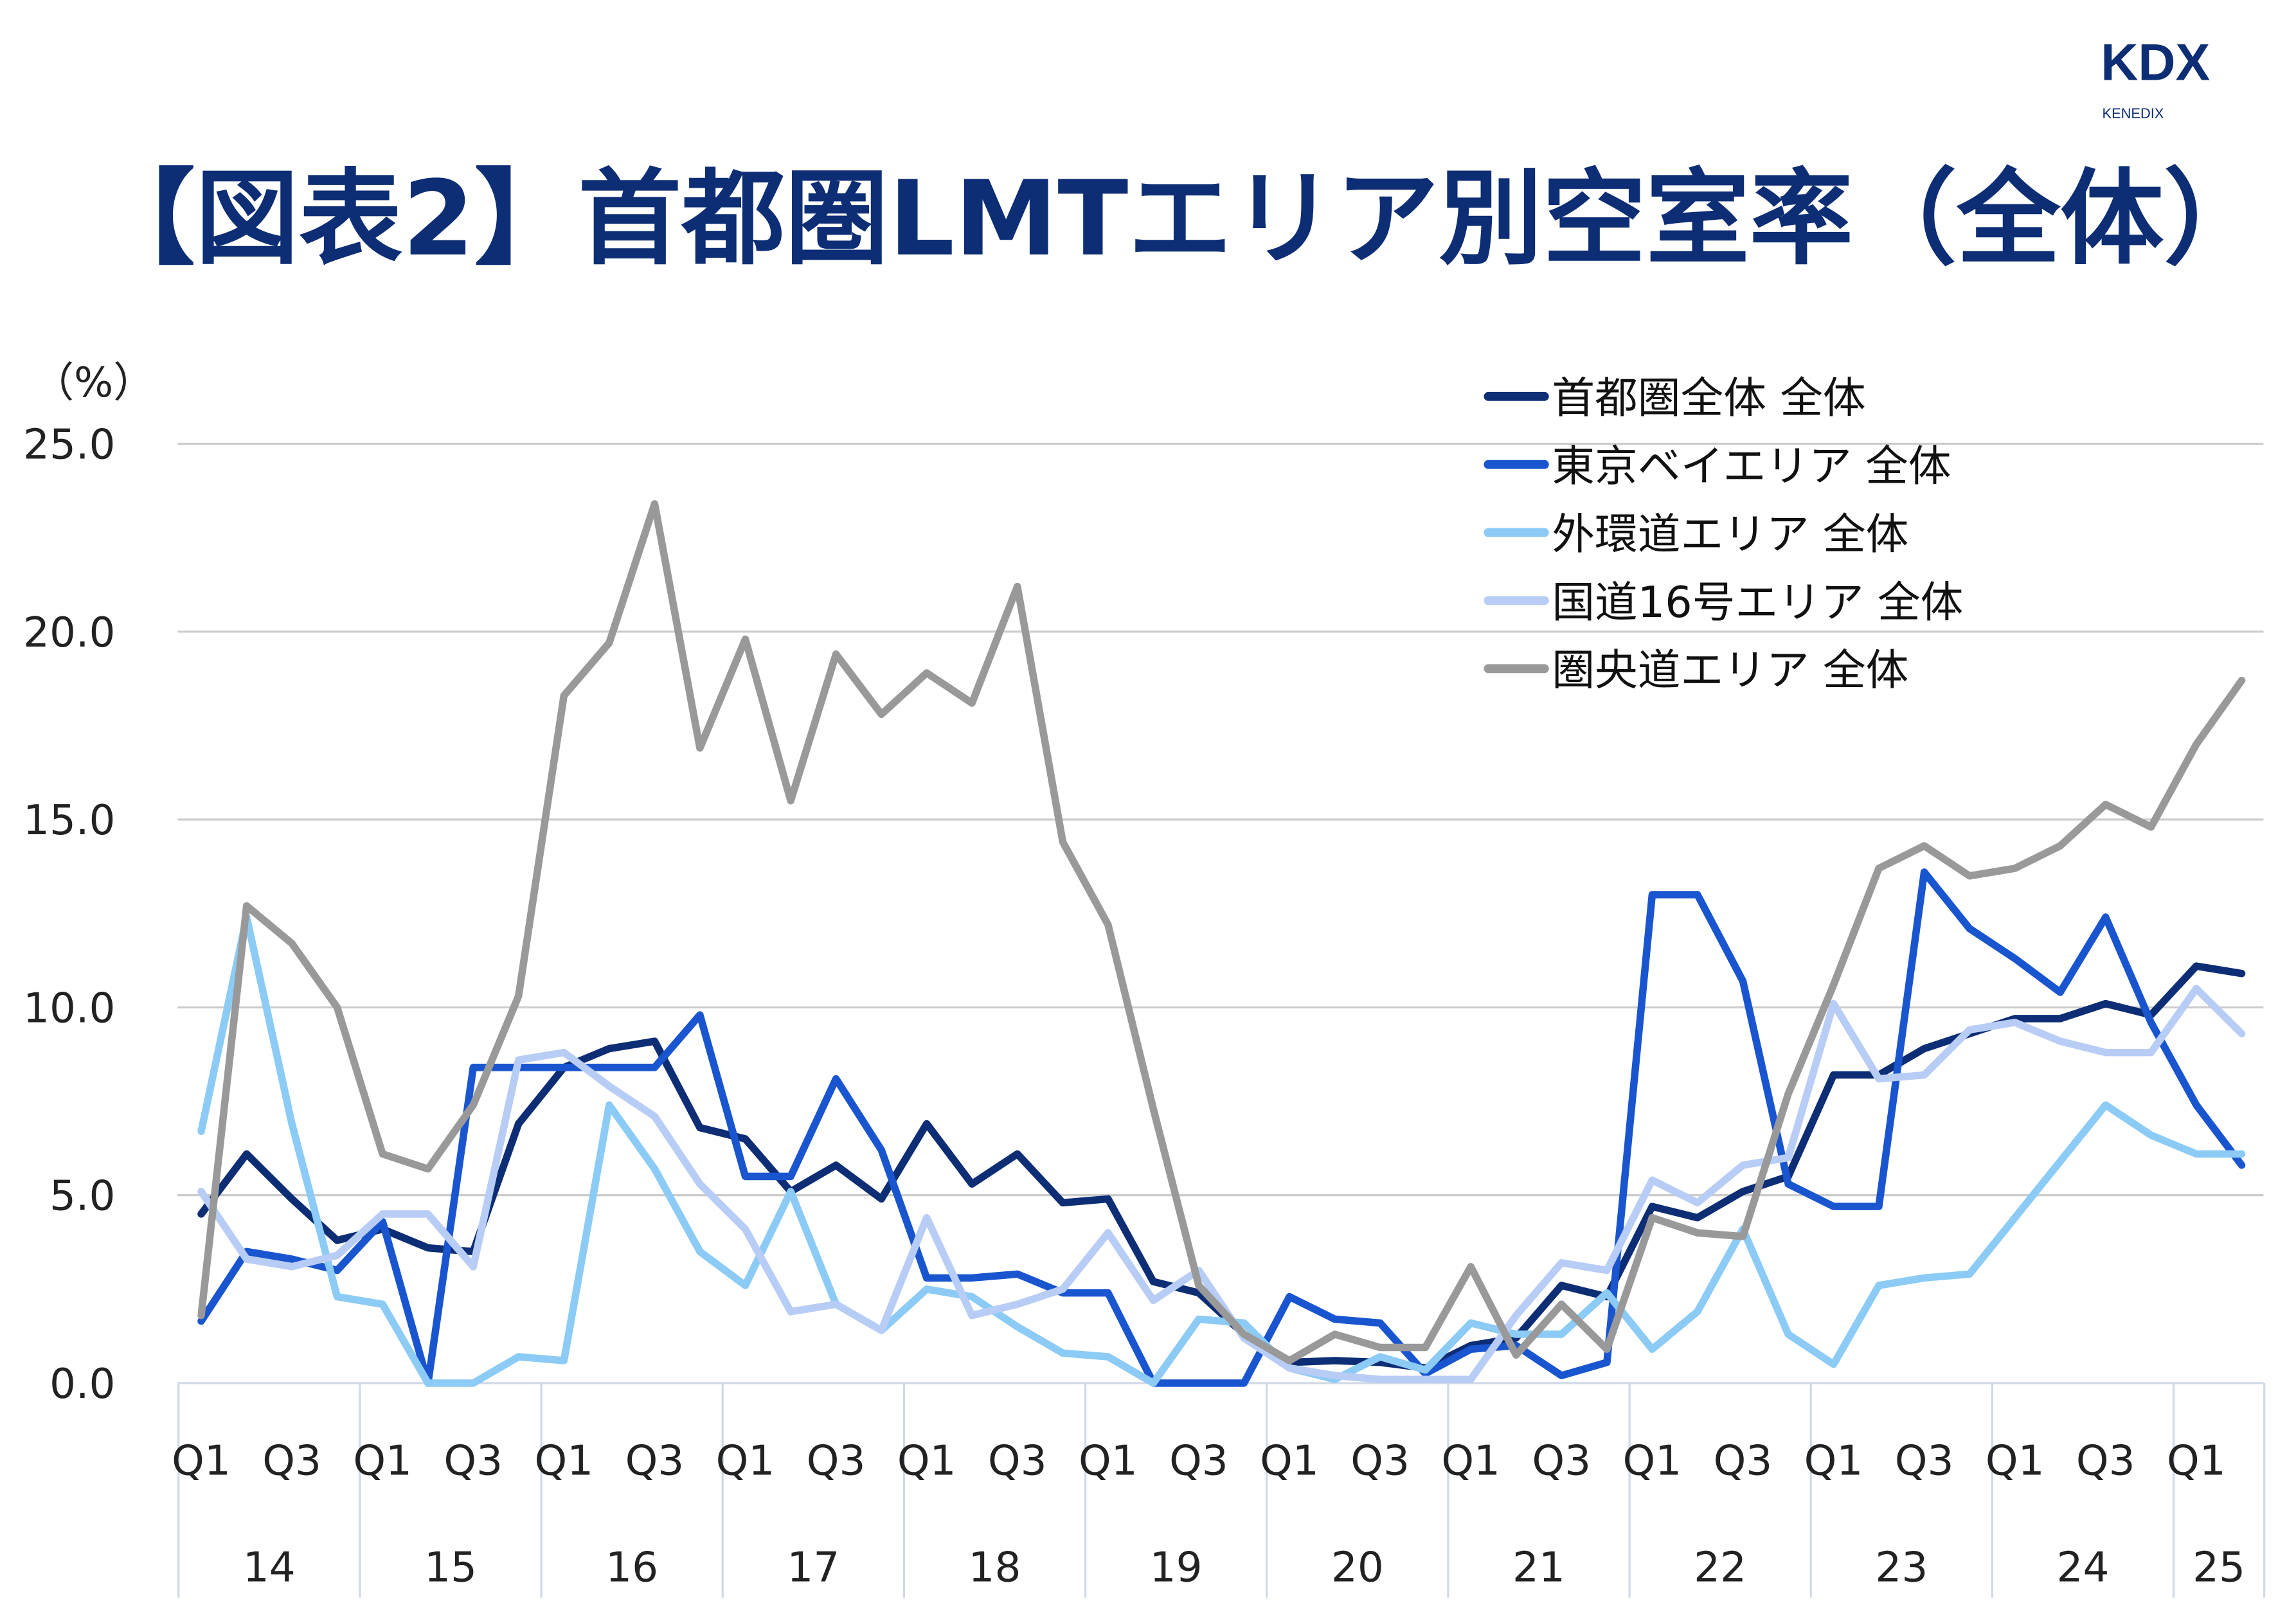 This screenshot has height=1601, width=2296. I want to click on y-tick-label: 10.0, so click(69, 1008).